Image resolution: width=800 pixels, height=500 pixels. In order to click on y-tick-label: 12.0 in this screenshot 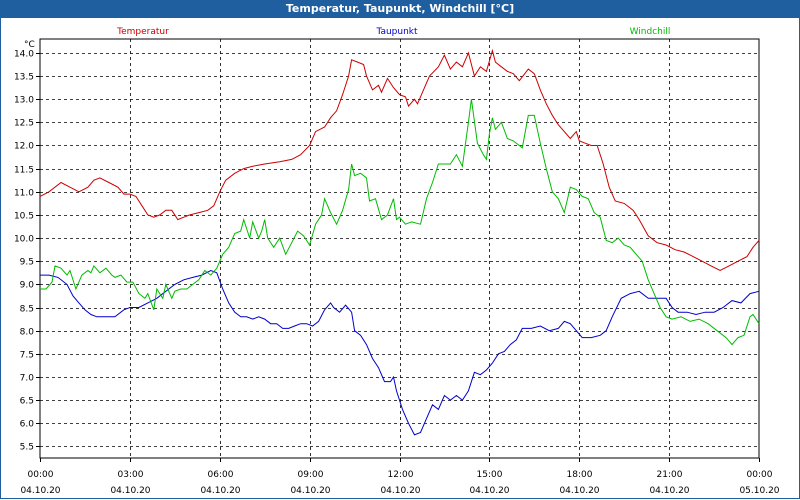, I will do `click(24, 147)`.